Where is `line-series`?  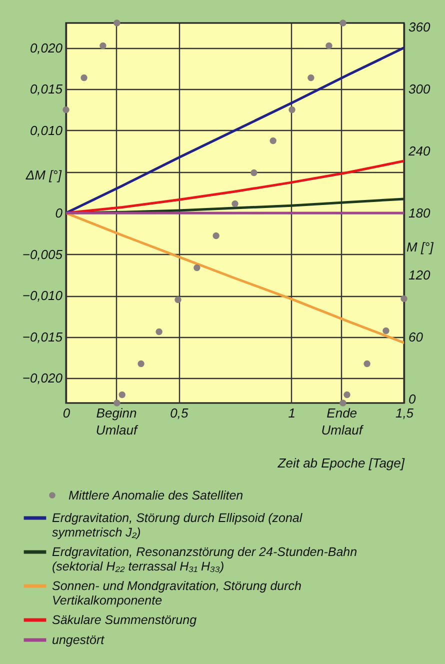 line-series is located at coordinates (235, 187).